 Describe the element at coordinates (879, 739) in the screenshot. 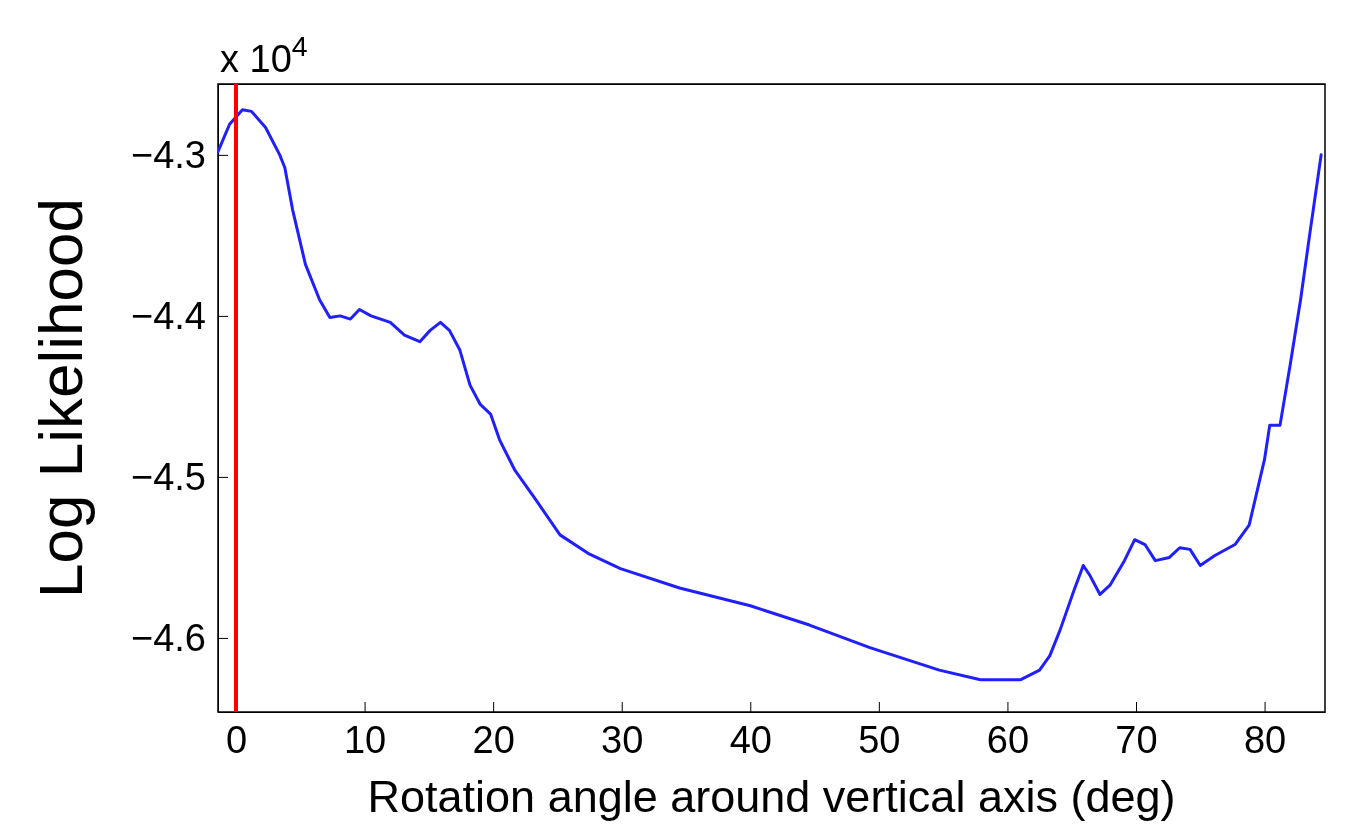

I see `x-tick-label: 50` at that location.